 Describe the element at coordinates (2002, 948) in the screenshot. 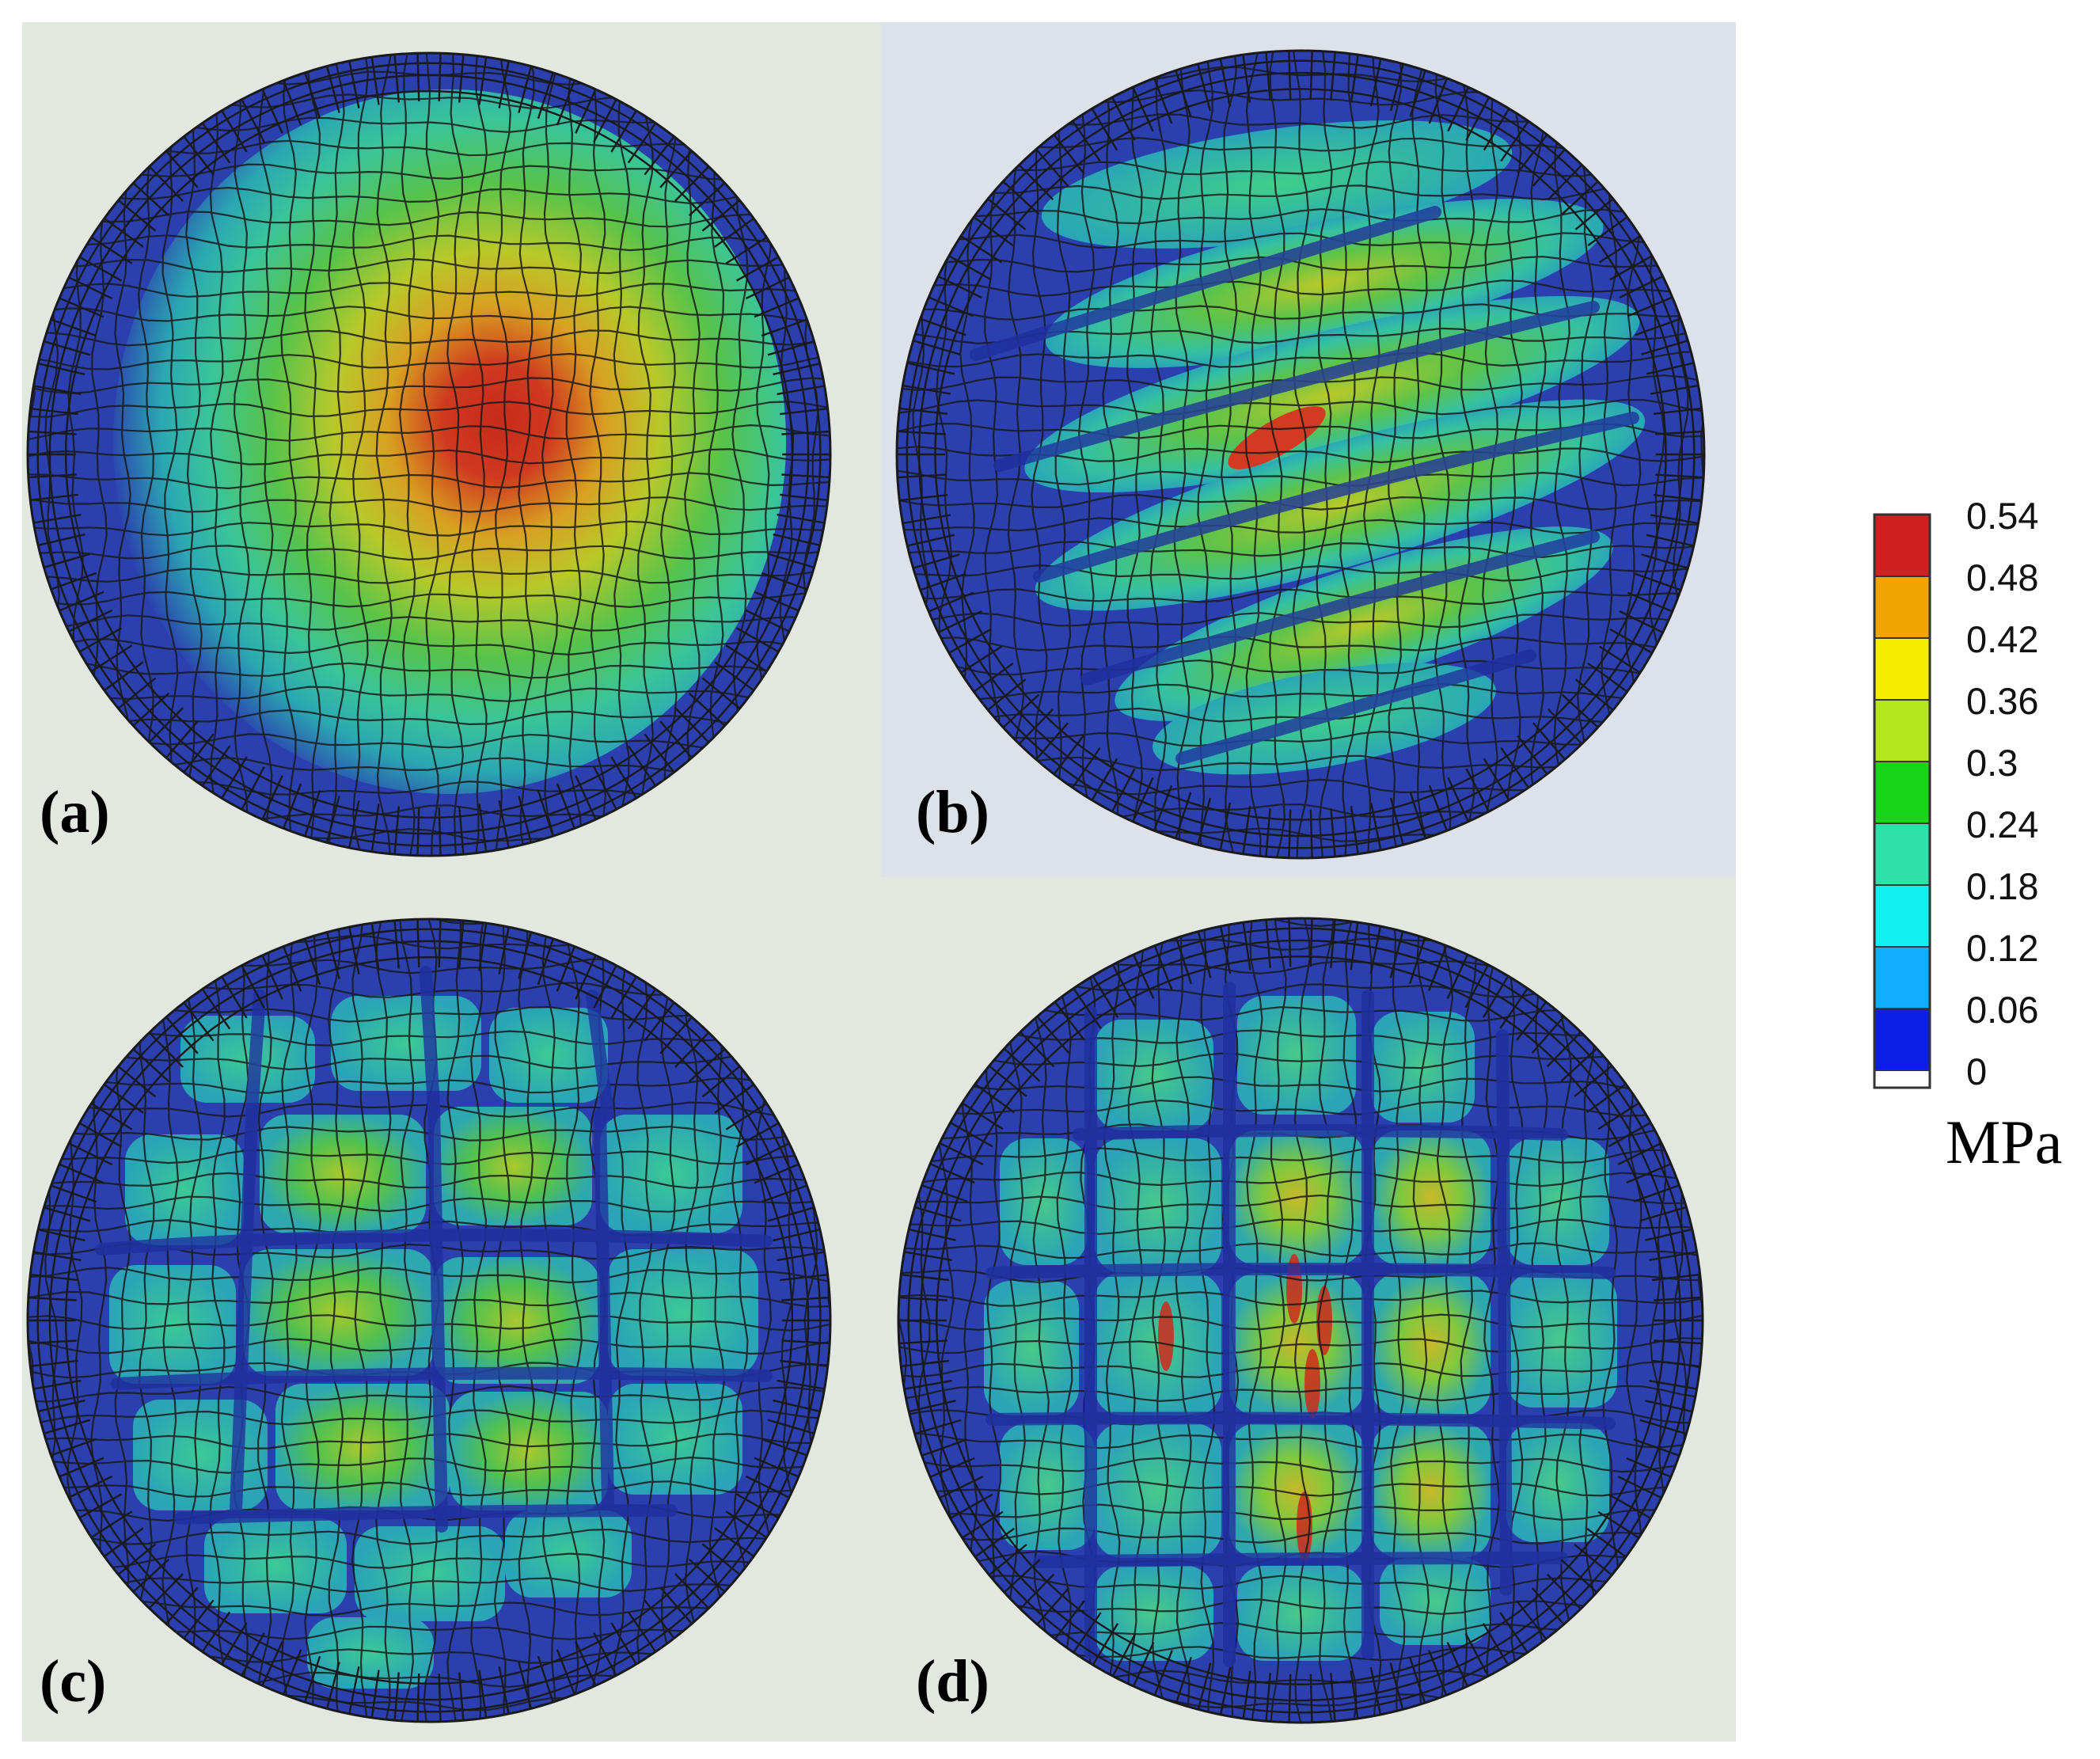

I see `legend-tick-label: 0.12` at that location.